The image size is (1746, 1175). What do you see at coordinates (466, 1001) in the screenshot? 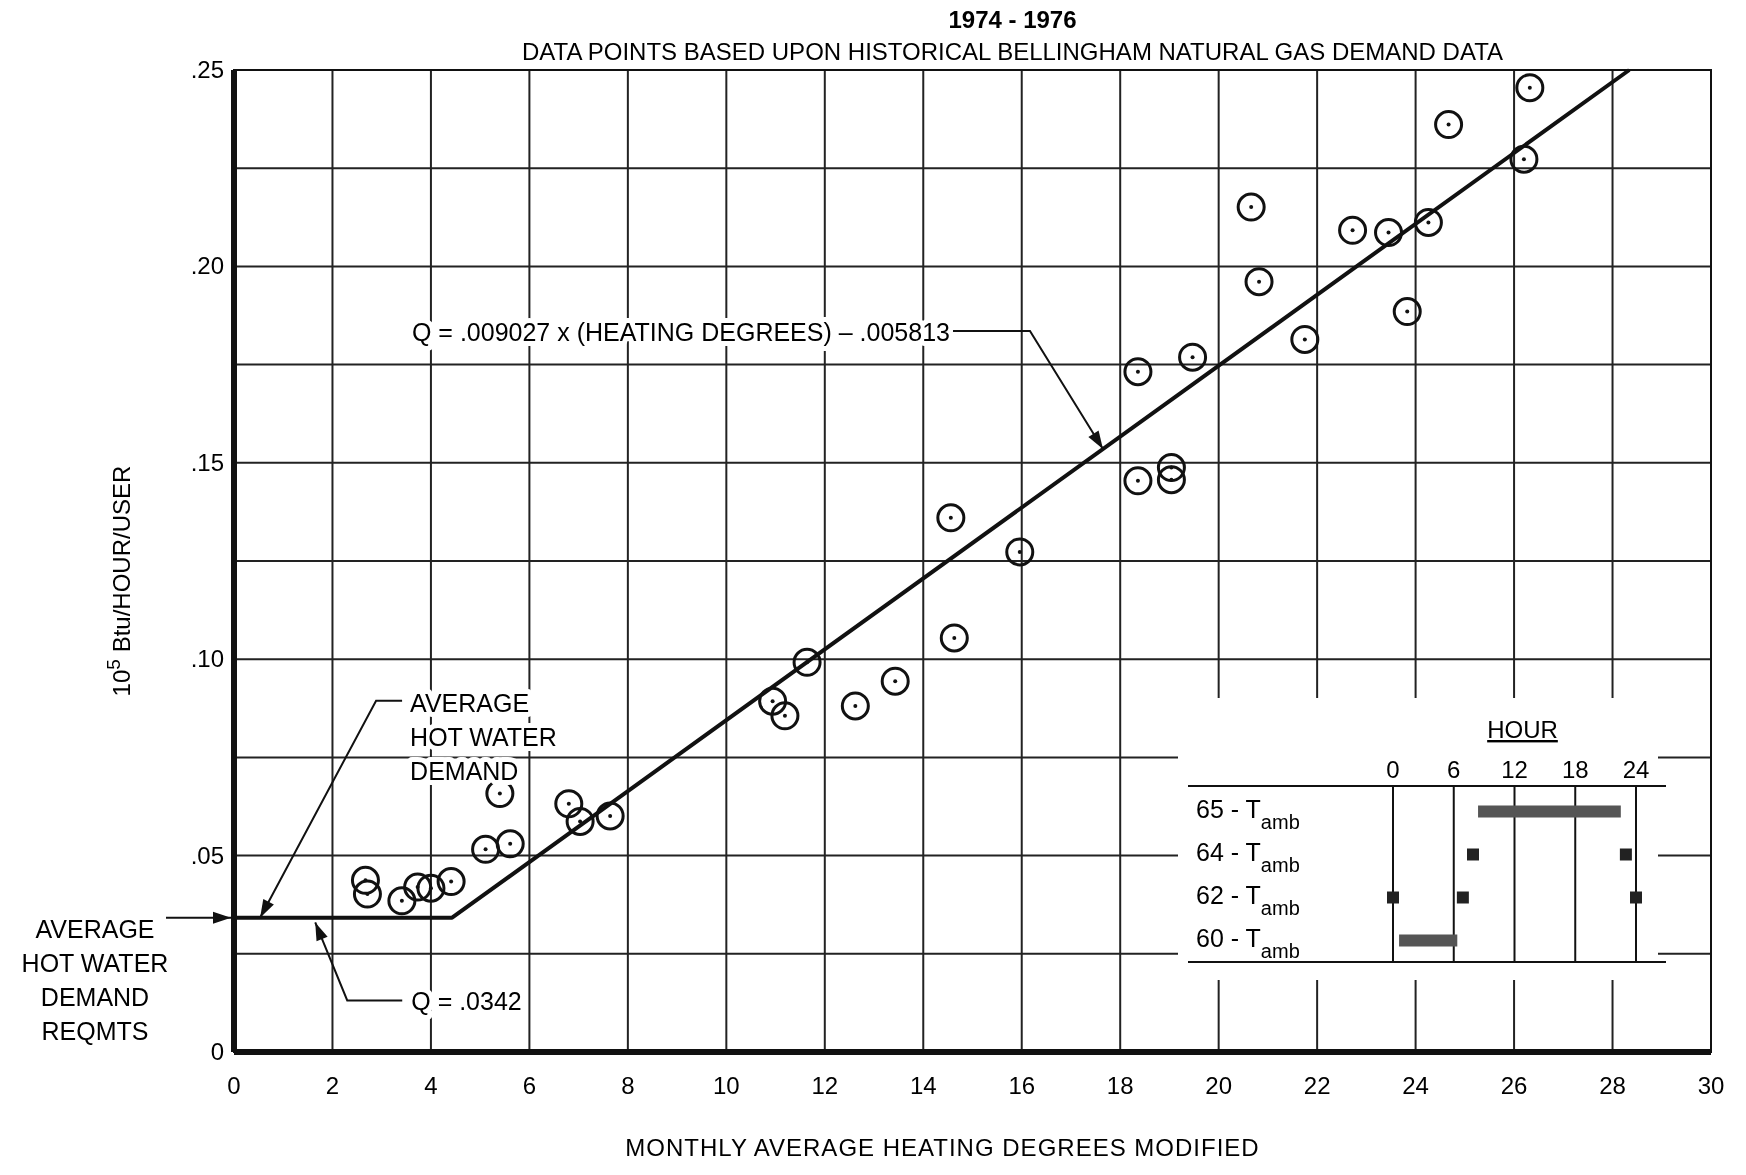
I see `annotation: Q = .0342` at bounding box center [466, 1001].